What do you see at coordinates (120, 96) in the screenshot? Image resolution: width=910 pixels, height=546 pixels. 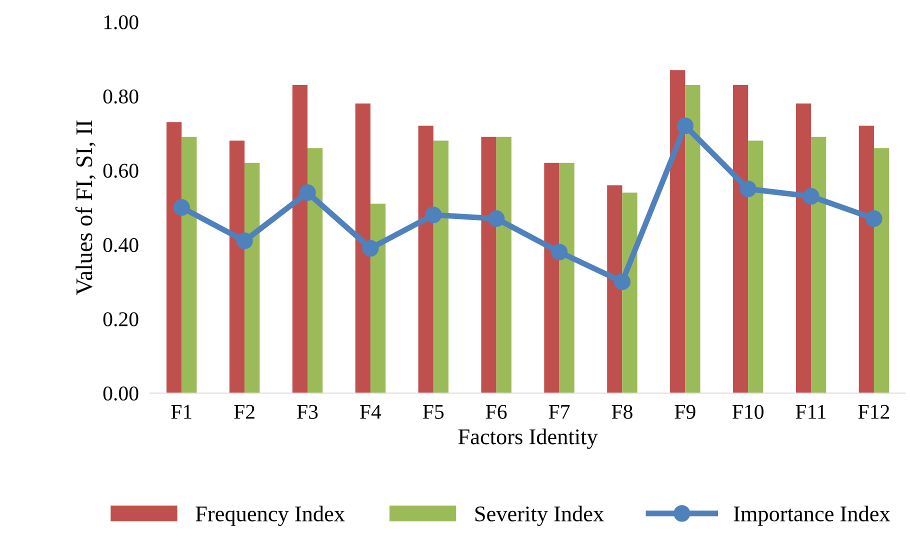 I see `y-tick-label: 0.80` at bounding box center [120, 96].